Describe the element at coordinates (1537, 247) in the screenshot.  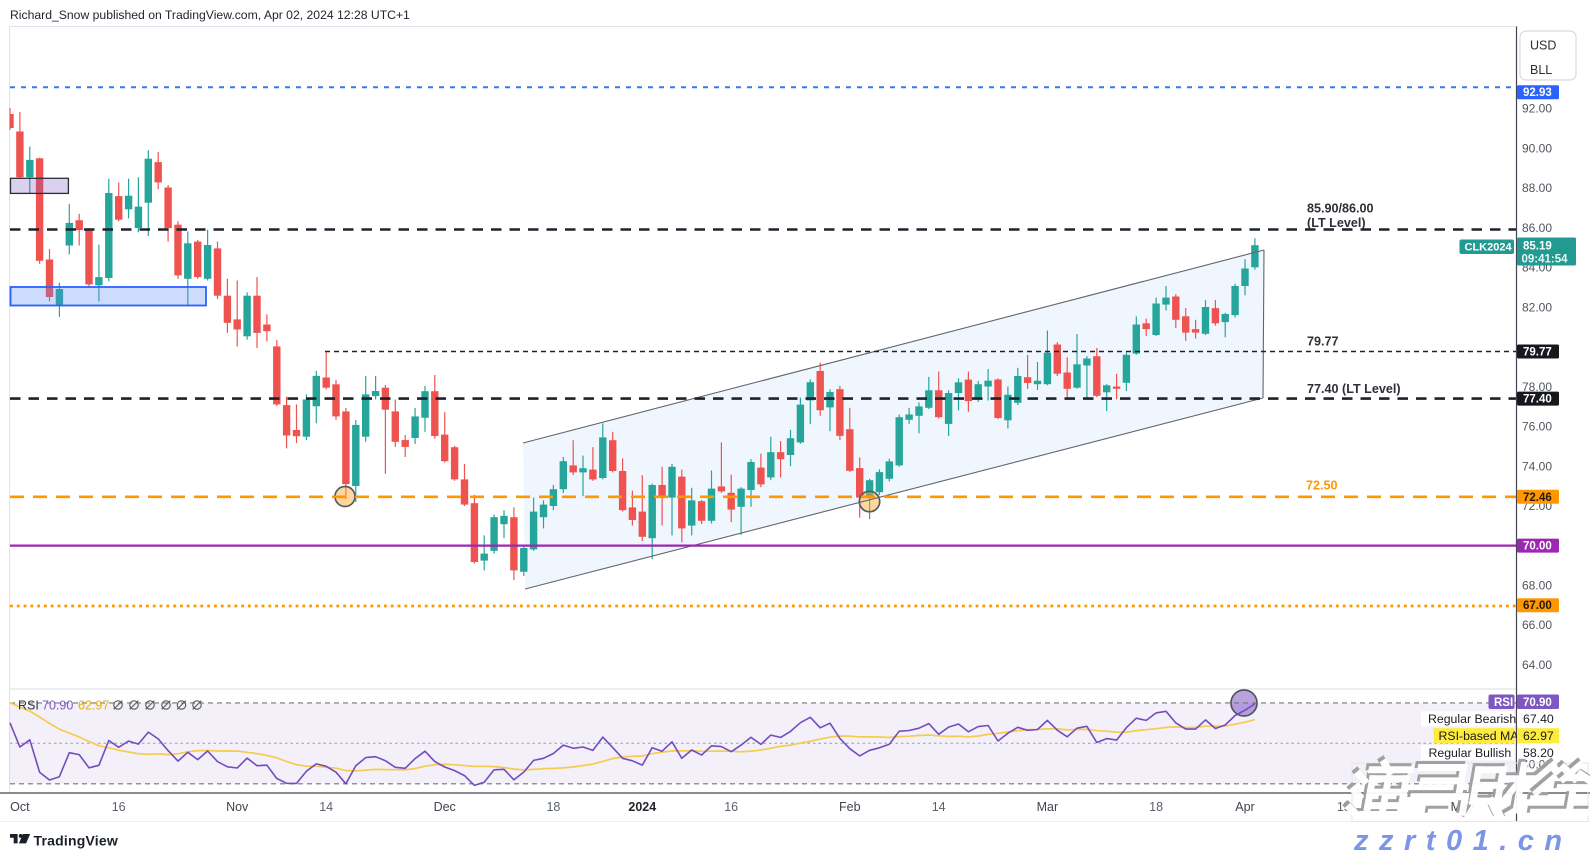
I see `svg-text: 85.19` at that location.